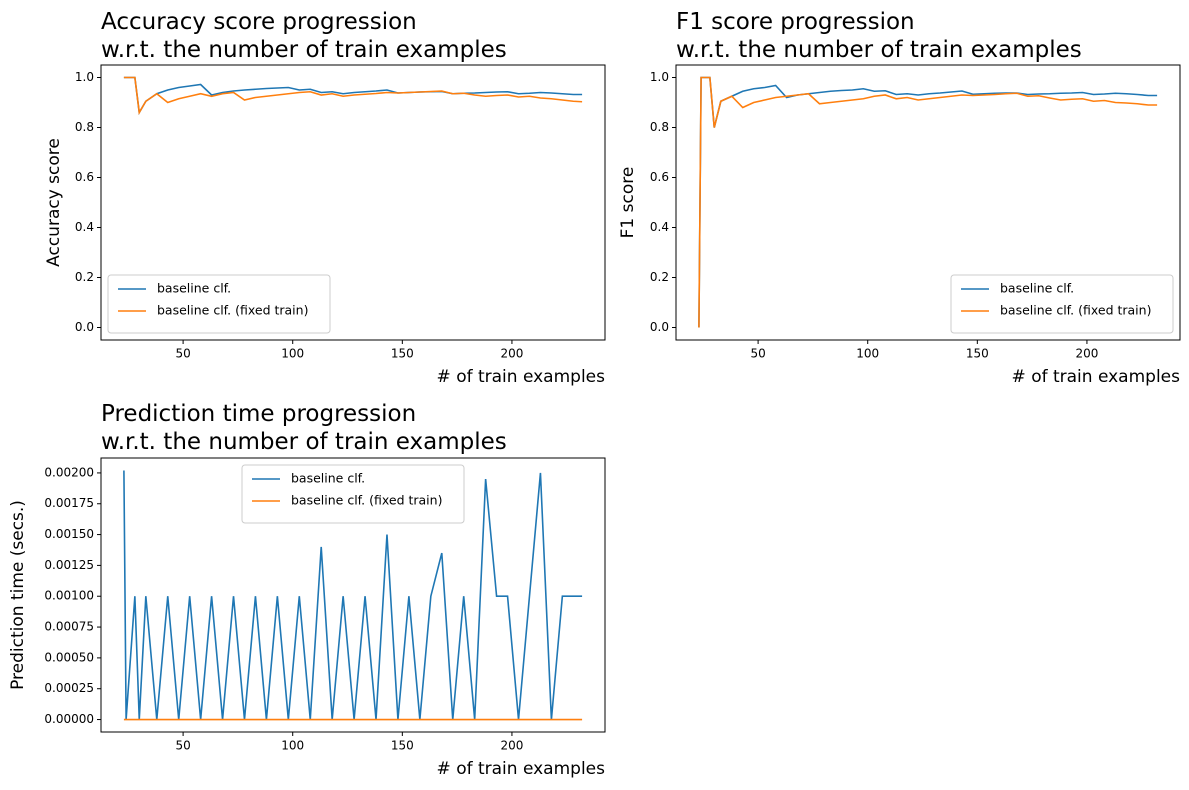 The image size is (1189, 790). What do you see at coordinates (628, 203) in the screenshot?
I see `y-axis-label: F1 score` at bounding box center [628, 203].